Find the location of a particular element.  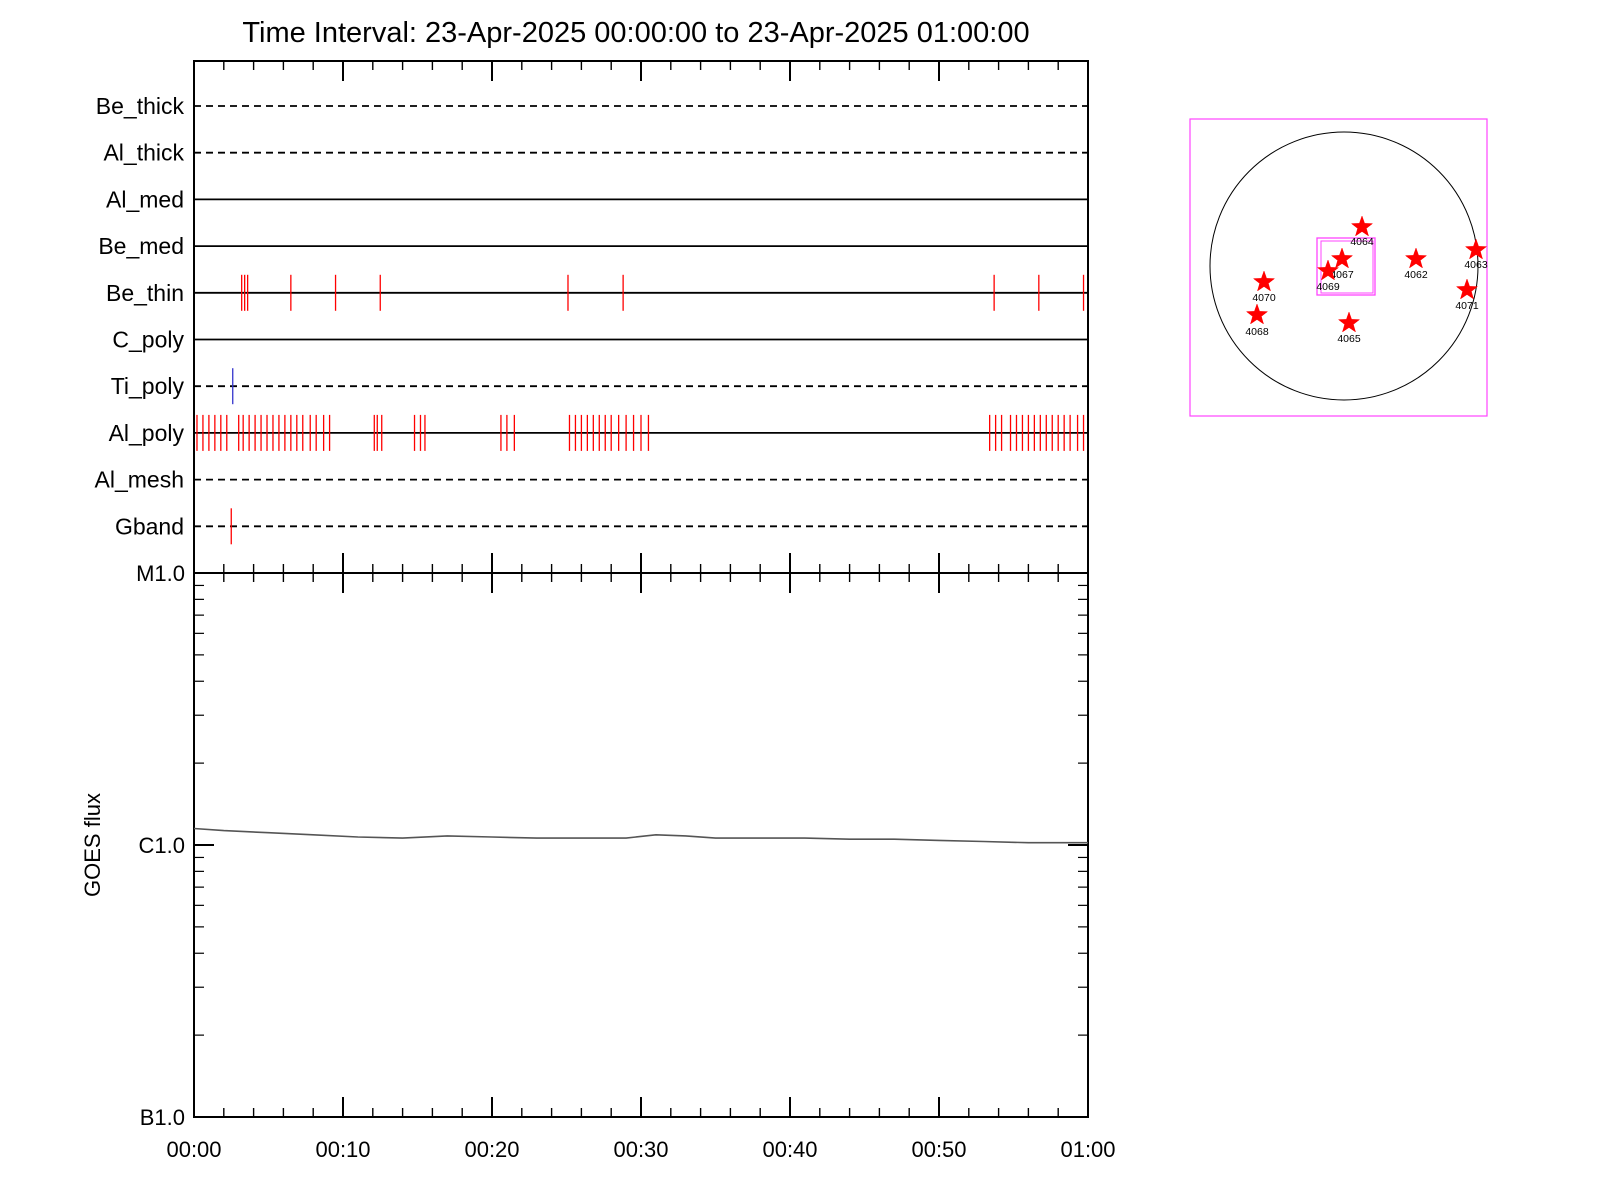

active-region-4071: 4071 is located at coordinates (1467, 295).